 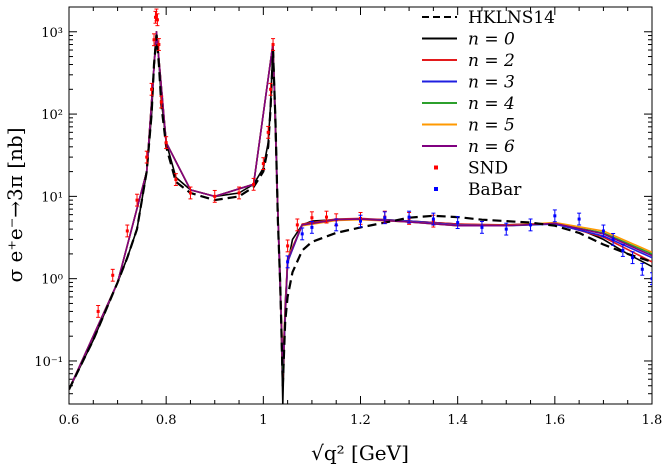 What do you see at coordinates (48, 362) in the screenshot?
I see `y-tick-label: 10⁻¹` at bounding box center [48, 362].